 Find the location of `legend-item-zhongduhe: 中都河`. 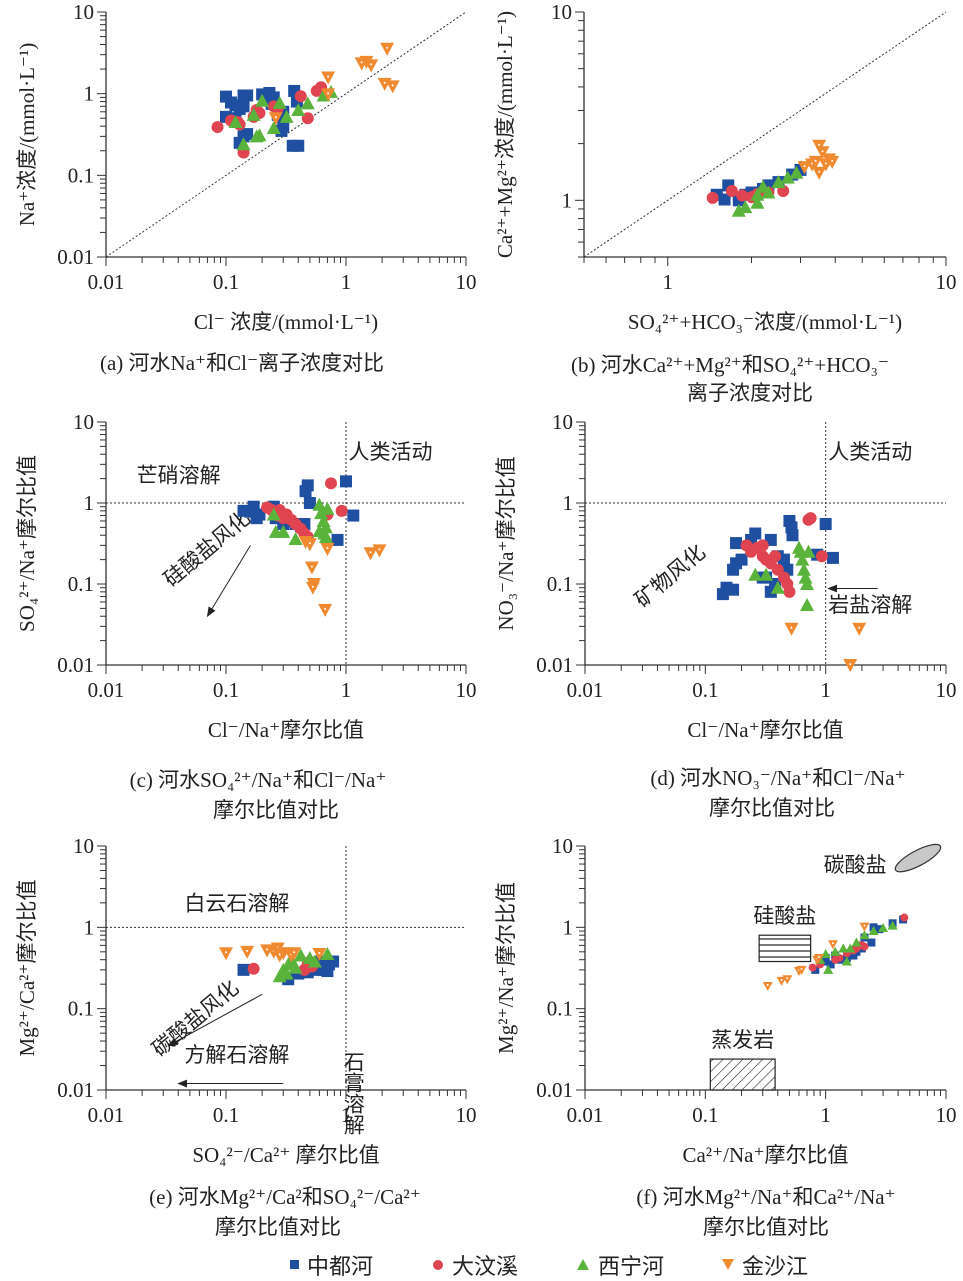

legend-item-zhongduhe: 中都河 is located at coordinates (331, 1266).